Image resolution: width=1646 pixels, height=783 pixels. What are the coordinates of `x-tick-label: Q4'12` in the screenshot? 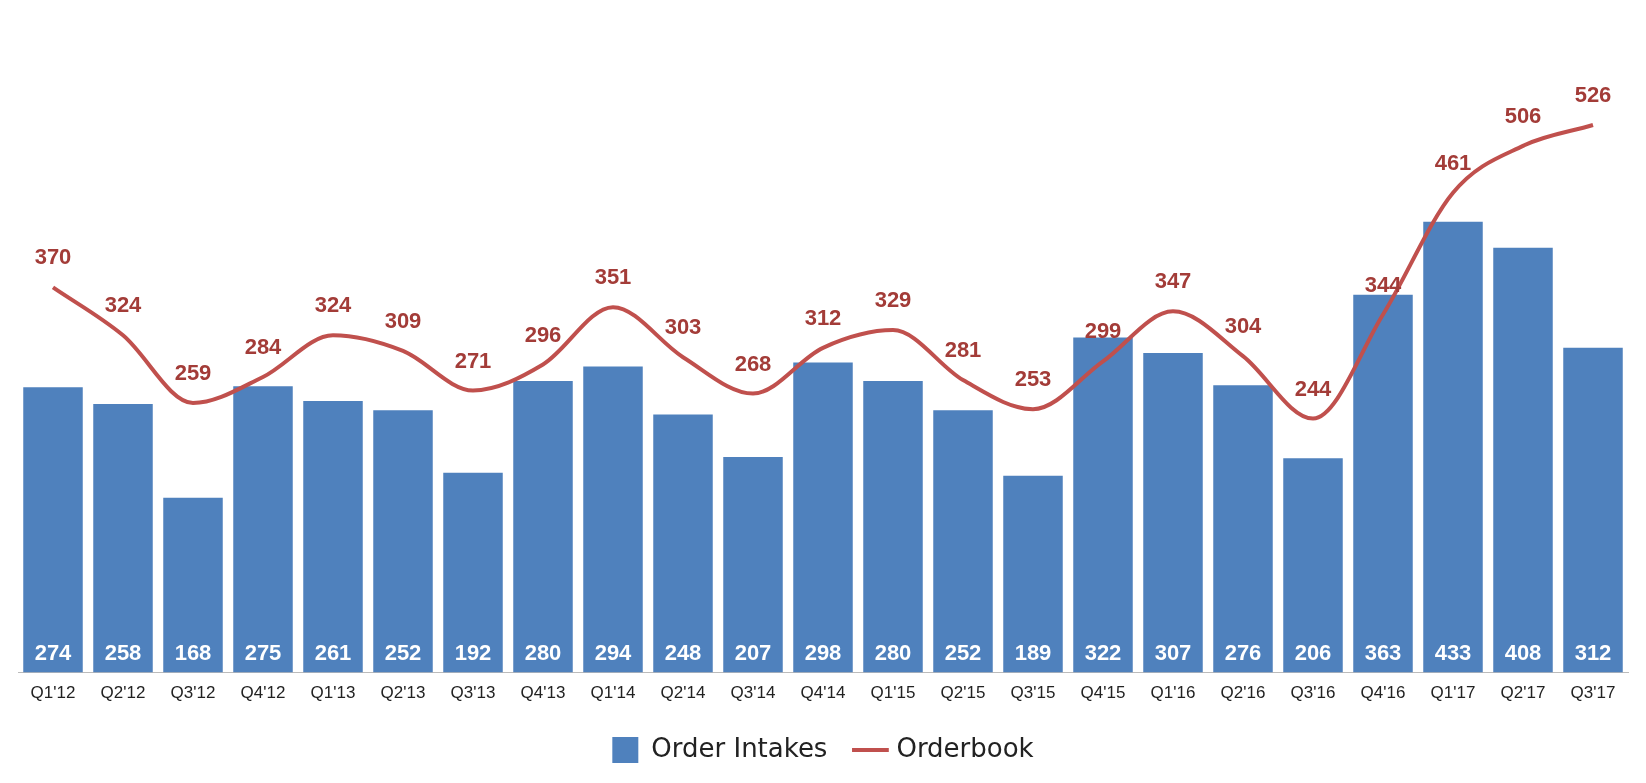 It's located at (263, 693).